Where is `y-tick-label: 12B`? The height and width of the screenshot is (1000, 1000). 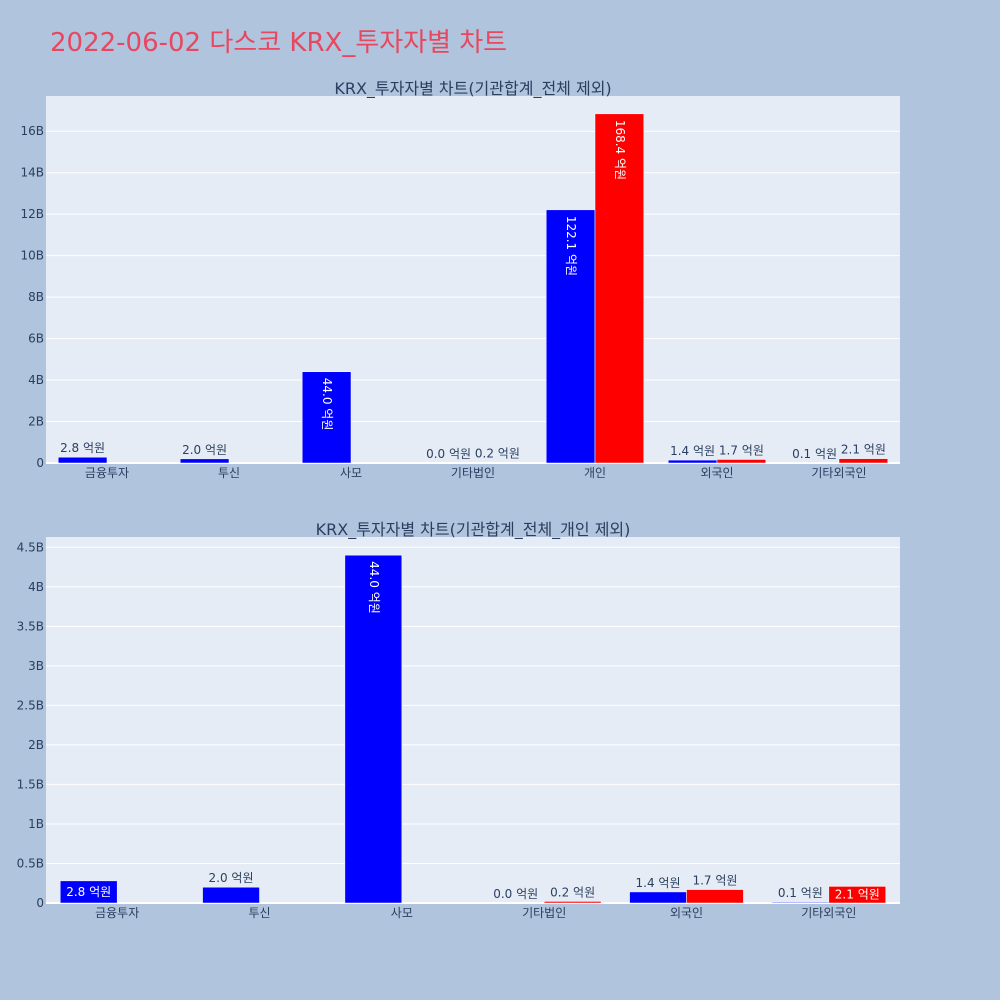 y-tick-label: 12B is located at coordinates (32, 214).